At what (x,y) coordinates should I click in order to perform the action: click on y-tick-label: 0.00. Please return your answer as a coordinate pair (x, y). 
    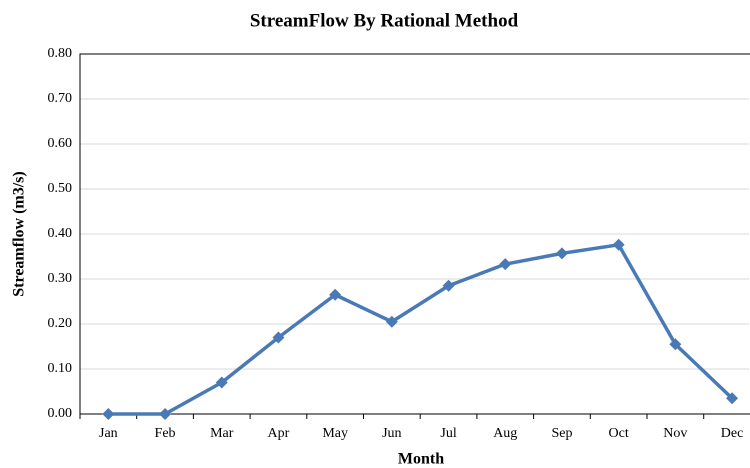
    Looking at the image, I should click on (60, 413).